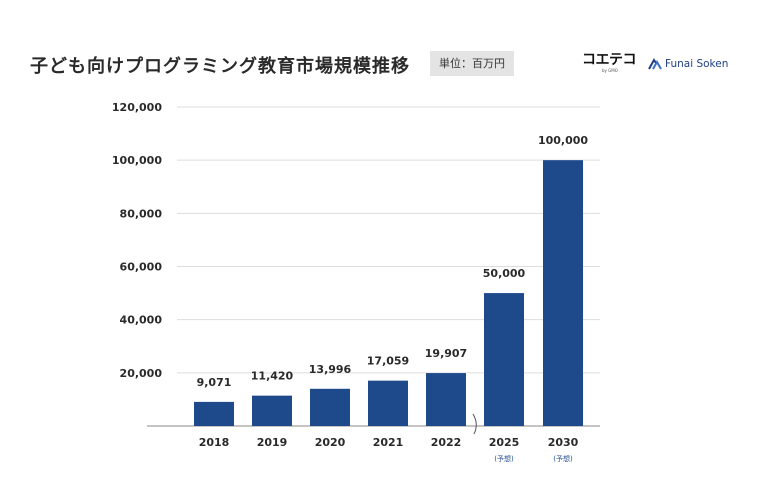  I want to click on y-tick-label: 120,000, so click(137, 107).